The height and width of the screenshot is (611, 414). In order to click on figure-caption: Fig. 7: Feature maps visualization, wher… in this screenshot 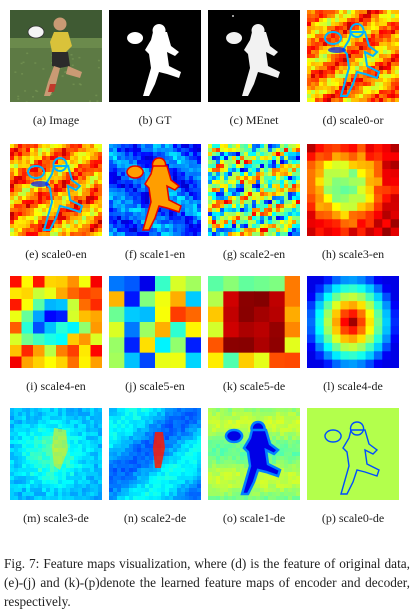, I will do `click(207, 583)`.